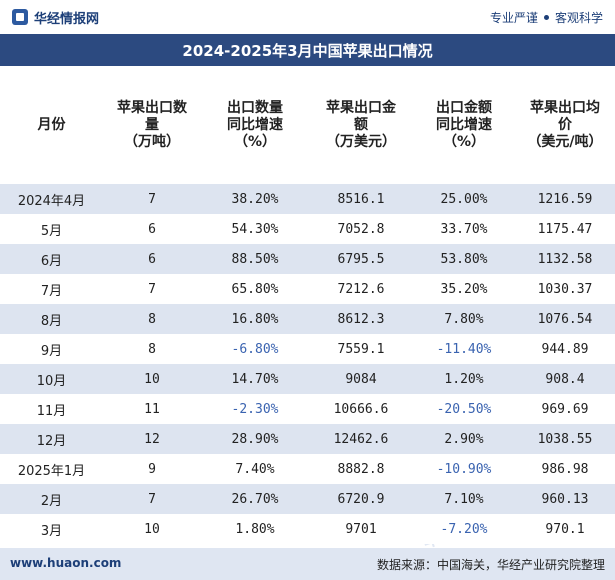 This screenshot has width=615, height=580. What do you see at coordinates (464, 199) in the screenshot?
I see `amount-yoy-cell: 25.00%` at bounding box center [464, 199].